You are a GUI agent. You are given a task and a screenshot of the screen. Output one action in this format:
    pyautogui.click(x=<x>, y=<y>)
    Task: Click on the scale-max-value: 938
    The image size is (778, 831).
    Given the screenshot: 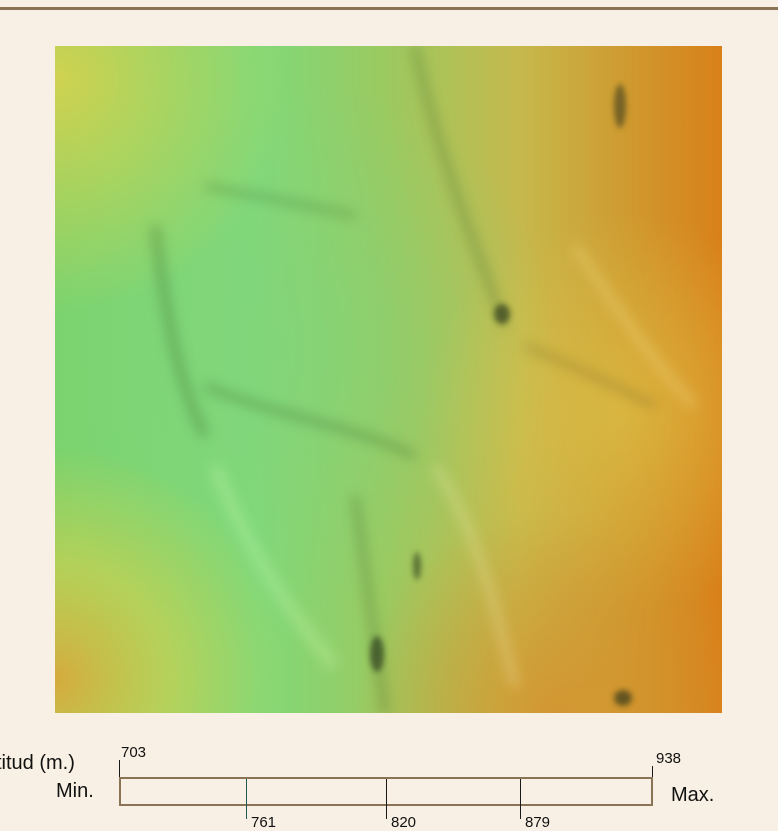 What is the action you would take?
    pyautogui.click(x=669, y=758)
    